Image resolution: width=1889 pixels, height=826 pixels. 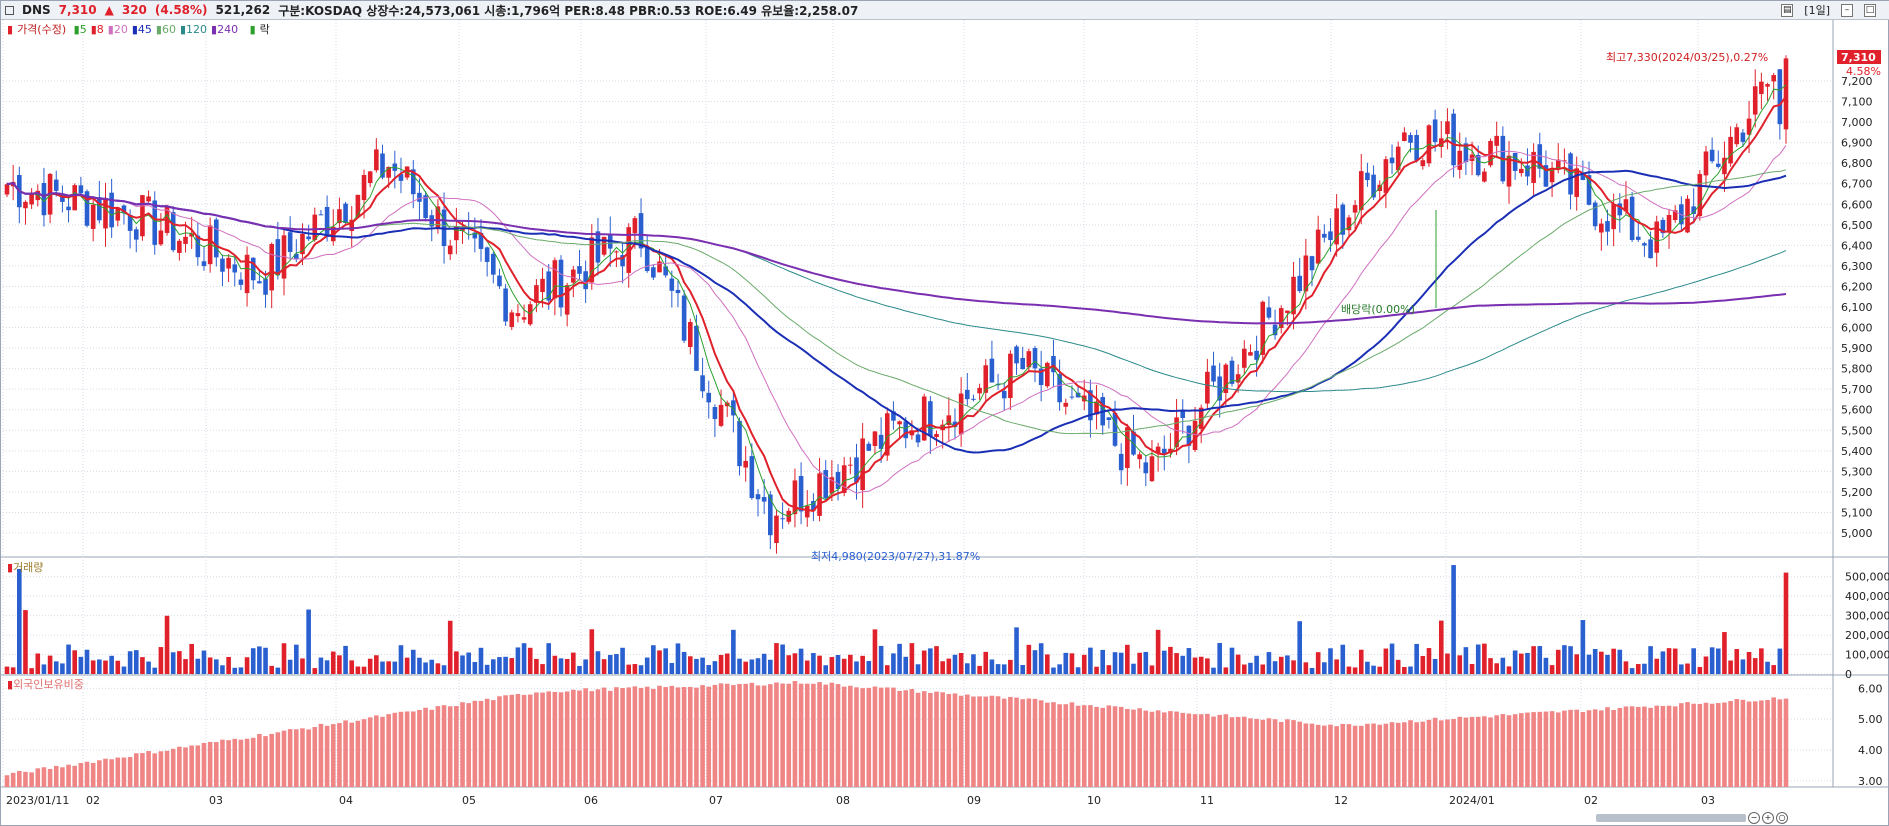 I want to click on symbol-name: DNS, so click(x=36, y=10).